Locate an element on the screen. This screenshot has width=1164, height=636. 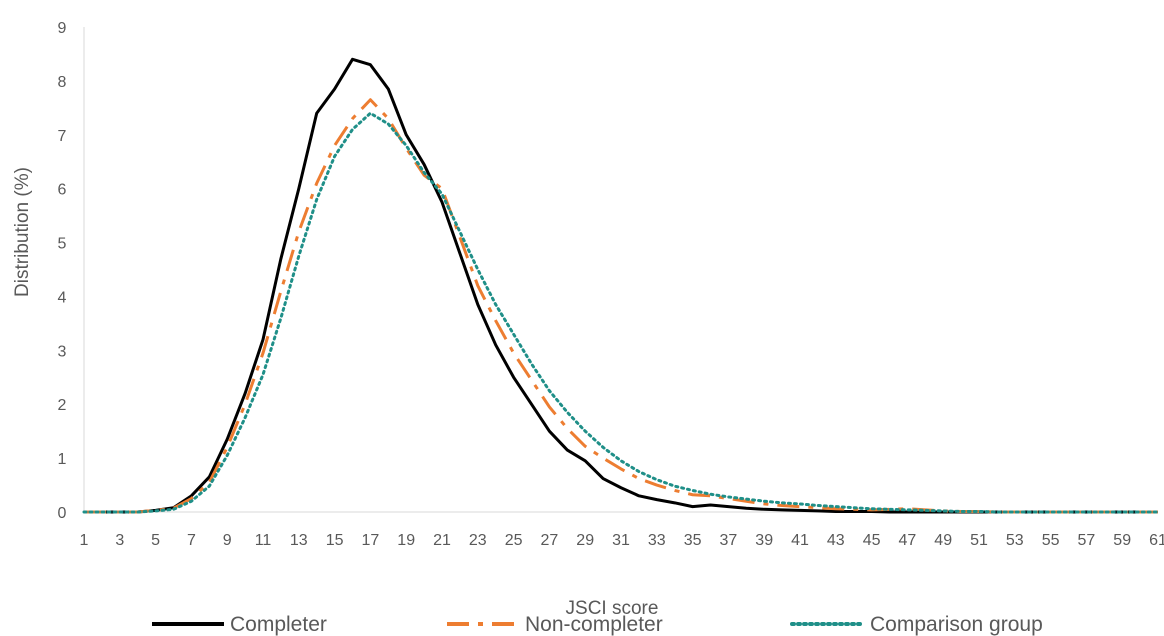
x-tick-label: 35 is located at coordinates (693, 540).